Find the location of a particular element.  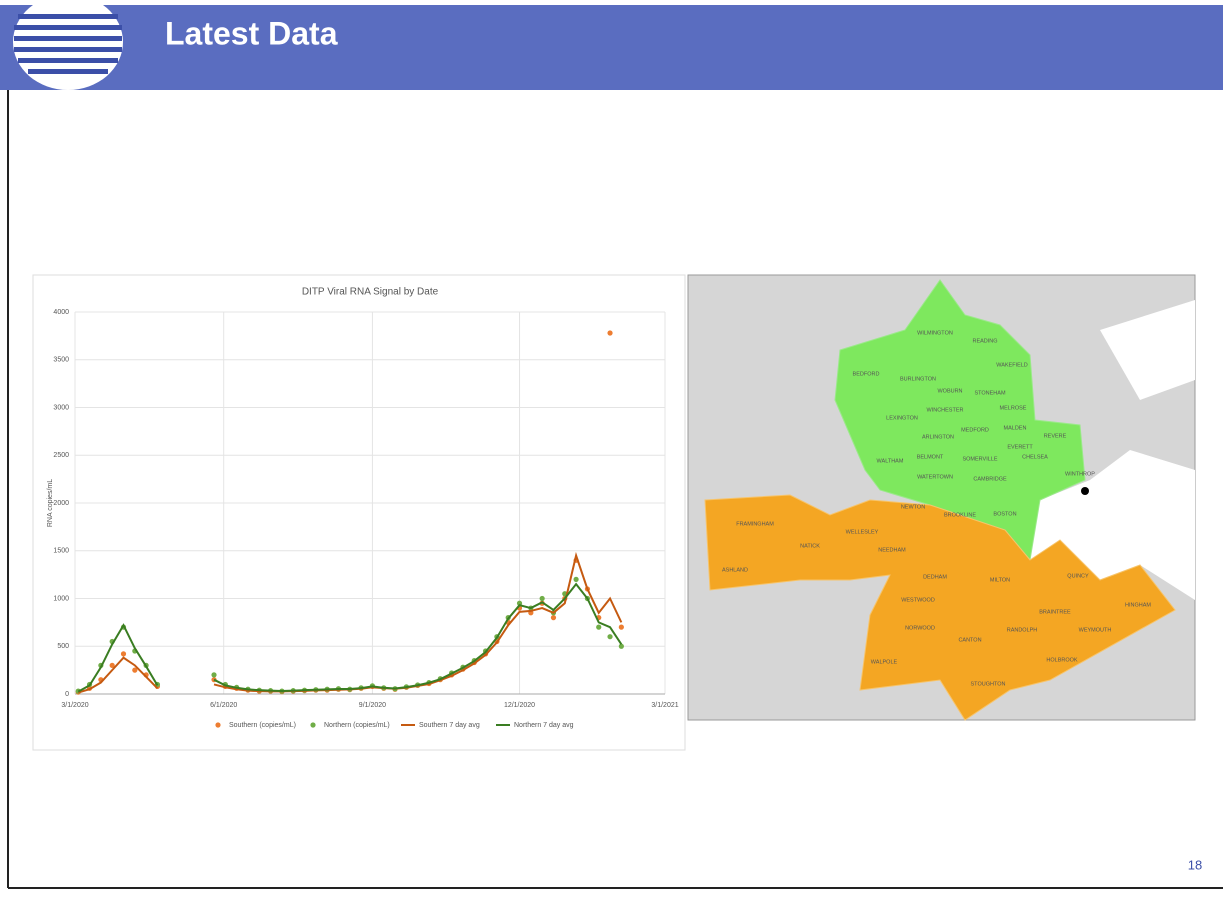

y-axis-label: RNA copies/mL is located at coordinates (50, 503).